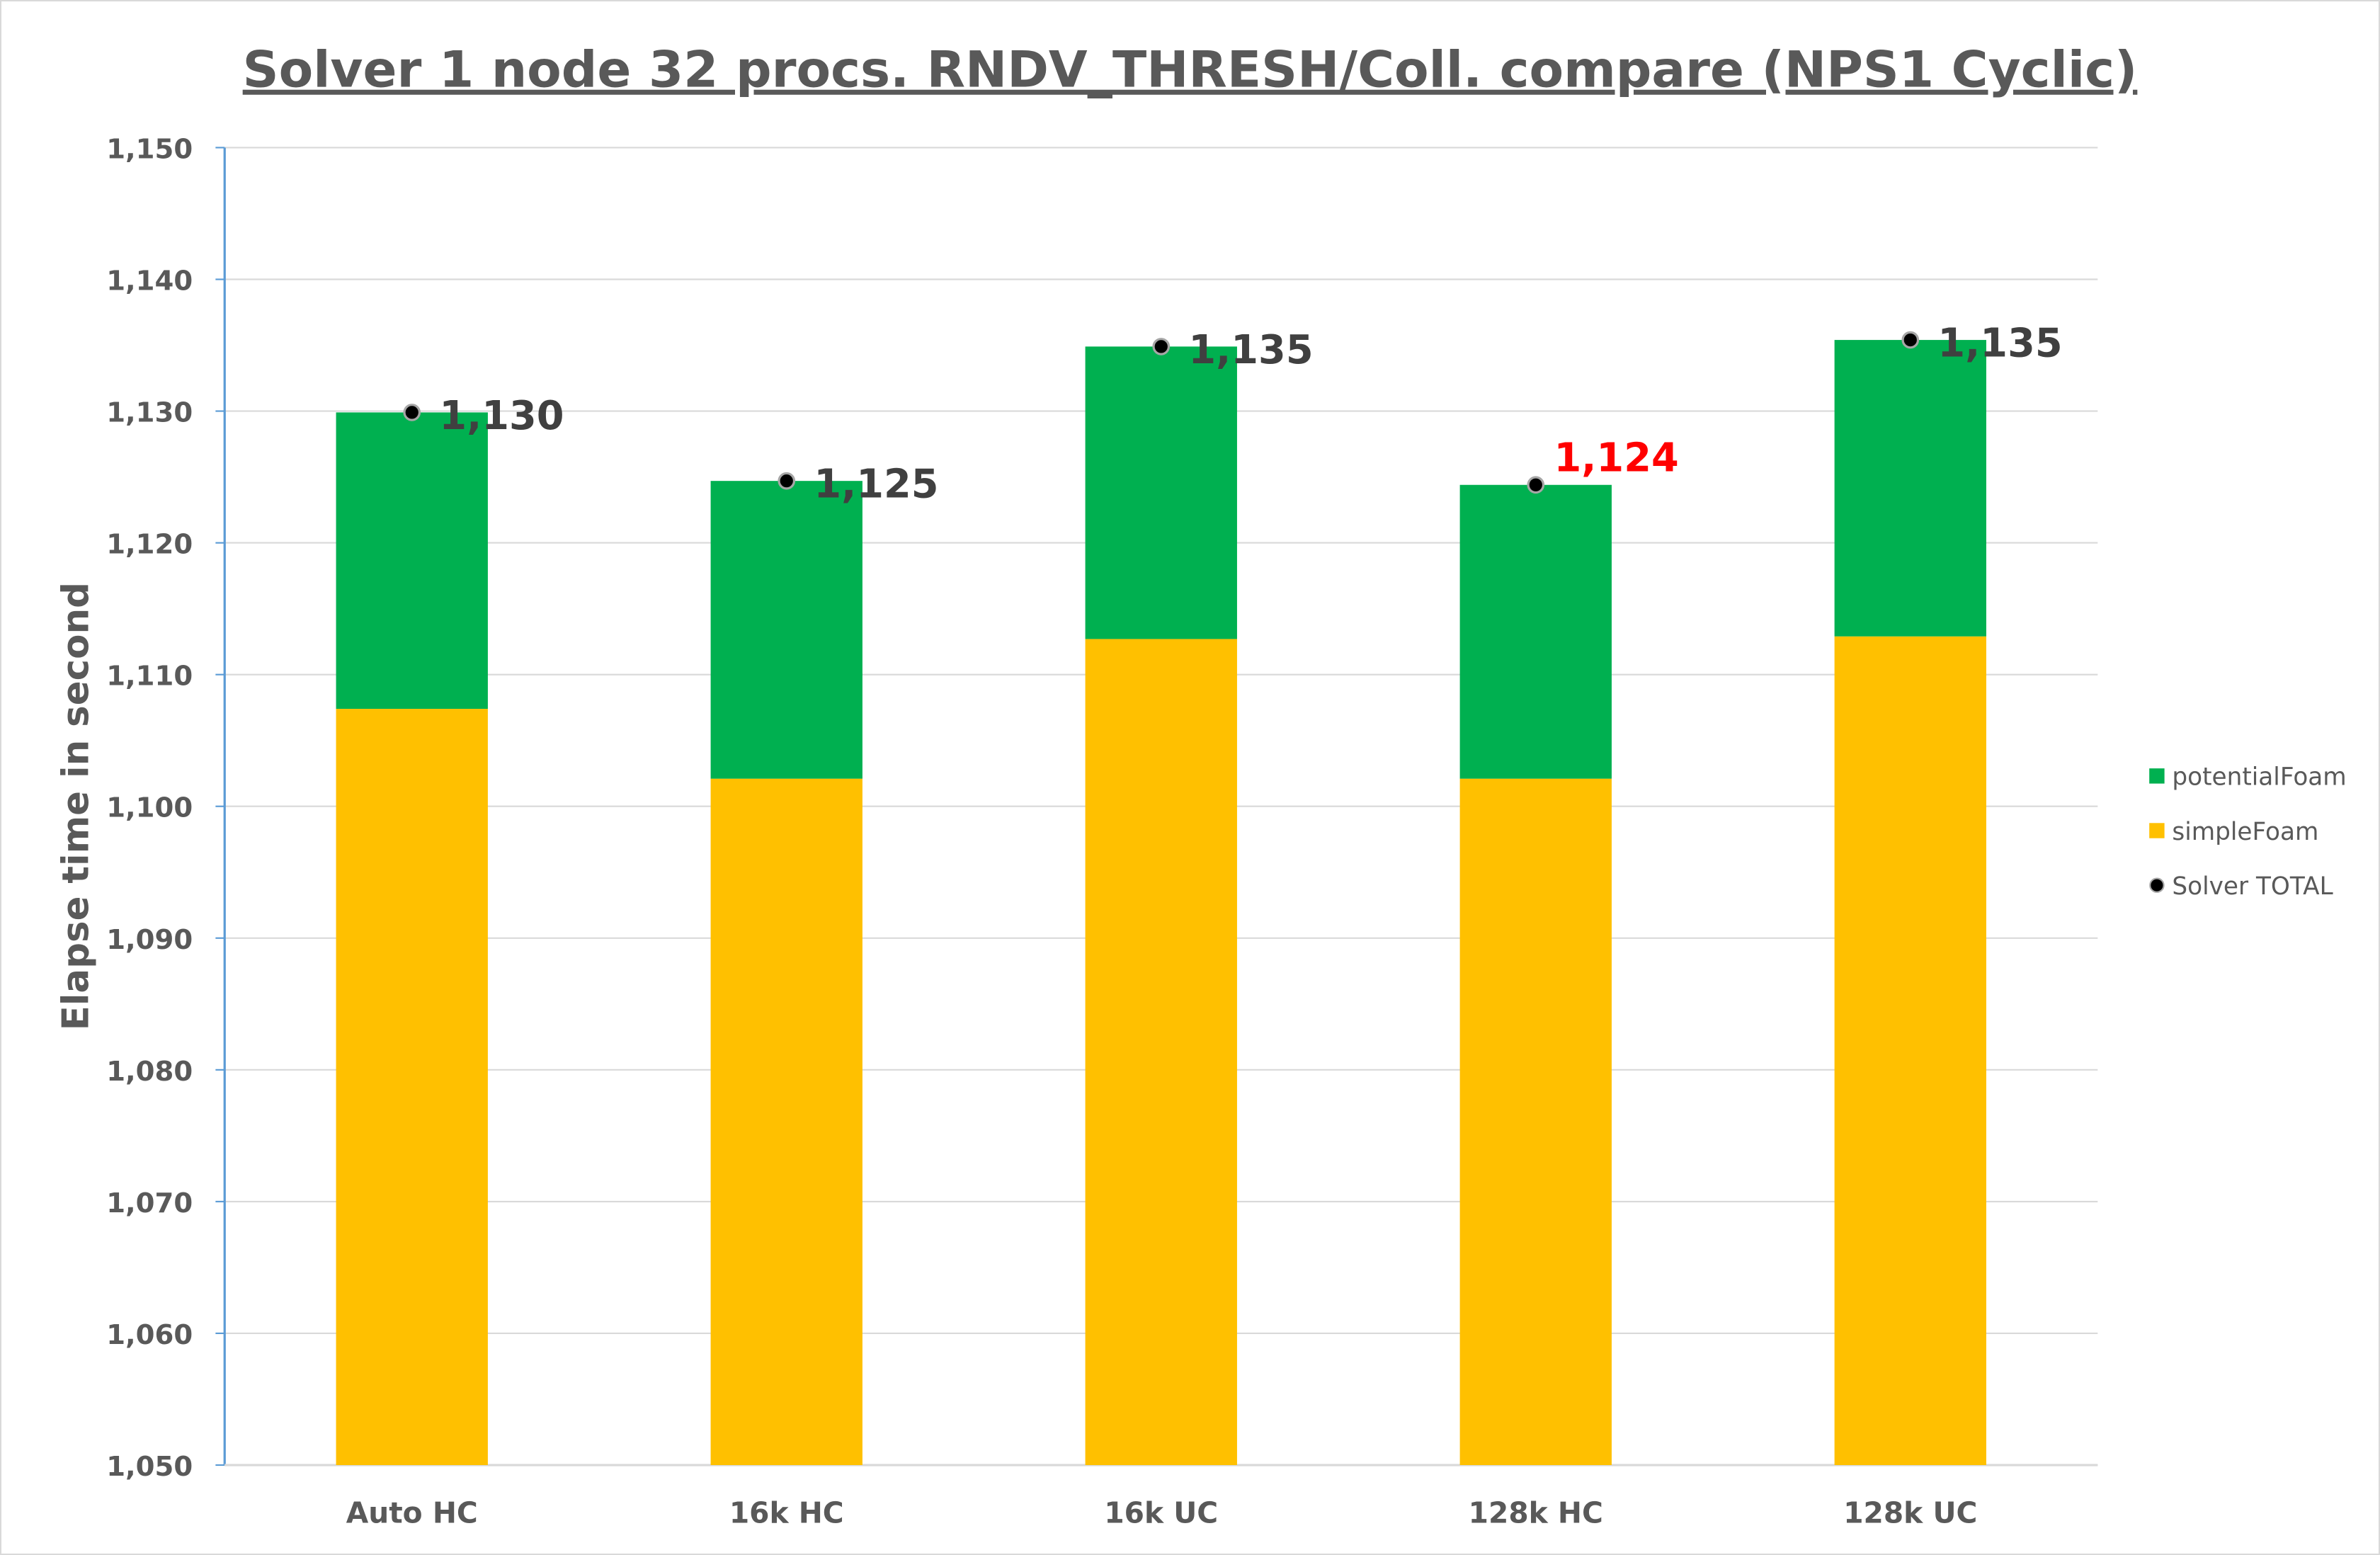 Image resolution: width=2380 pixels, height=1555 pixels. I want to click on legend-label: Solver TOTAL, so click(2252, 886).